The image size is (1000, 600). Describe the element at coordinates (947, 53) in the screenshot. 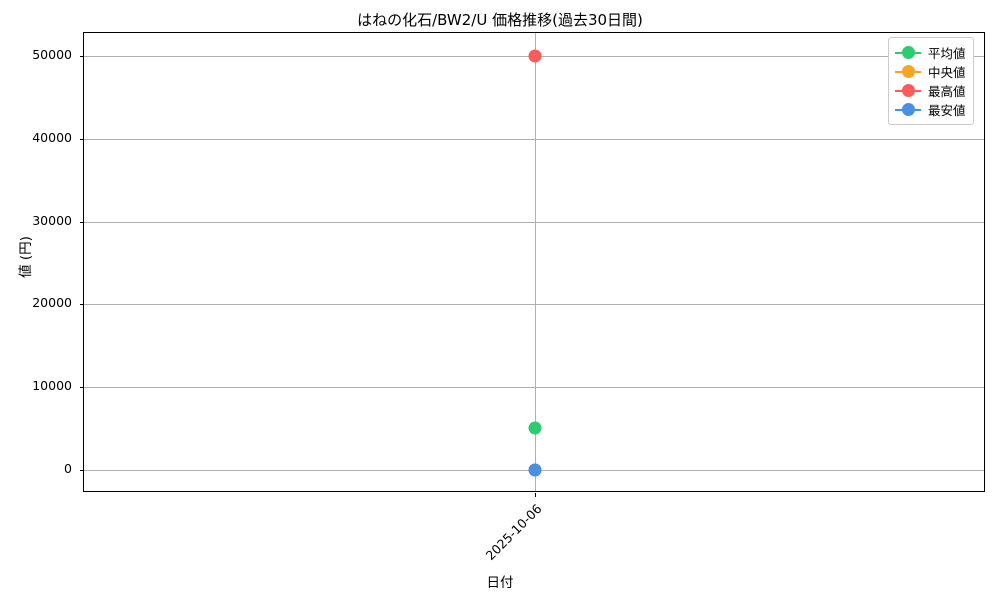

I see `legend-item-label: 平均値` at that location.